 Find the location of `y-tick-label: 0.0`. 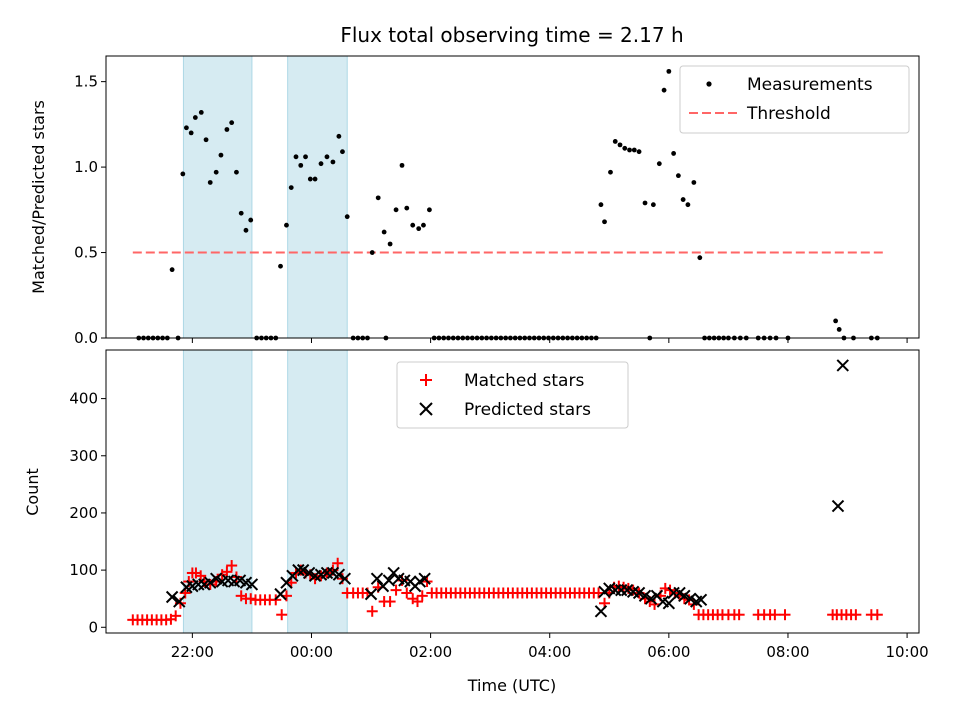

y-tick-label: 0.0 is located at coordinates (86, 338).